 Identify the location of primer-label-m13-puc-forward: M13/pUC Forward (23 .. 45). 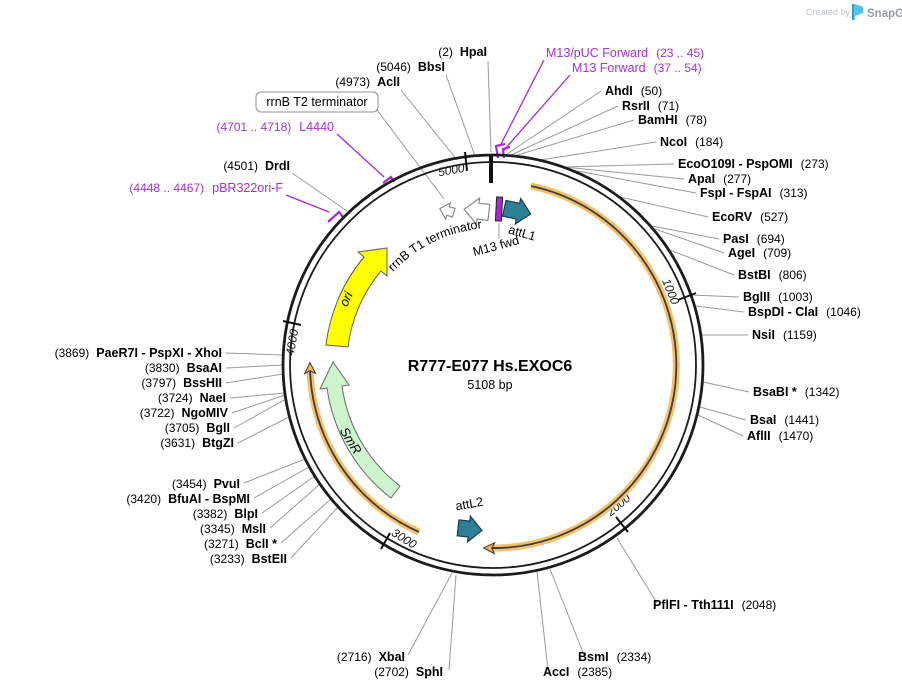
(625, 53).